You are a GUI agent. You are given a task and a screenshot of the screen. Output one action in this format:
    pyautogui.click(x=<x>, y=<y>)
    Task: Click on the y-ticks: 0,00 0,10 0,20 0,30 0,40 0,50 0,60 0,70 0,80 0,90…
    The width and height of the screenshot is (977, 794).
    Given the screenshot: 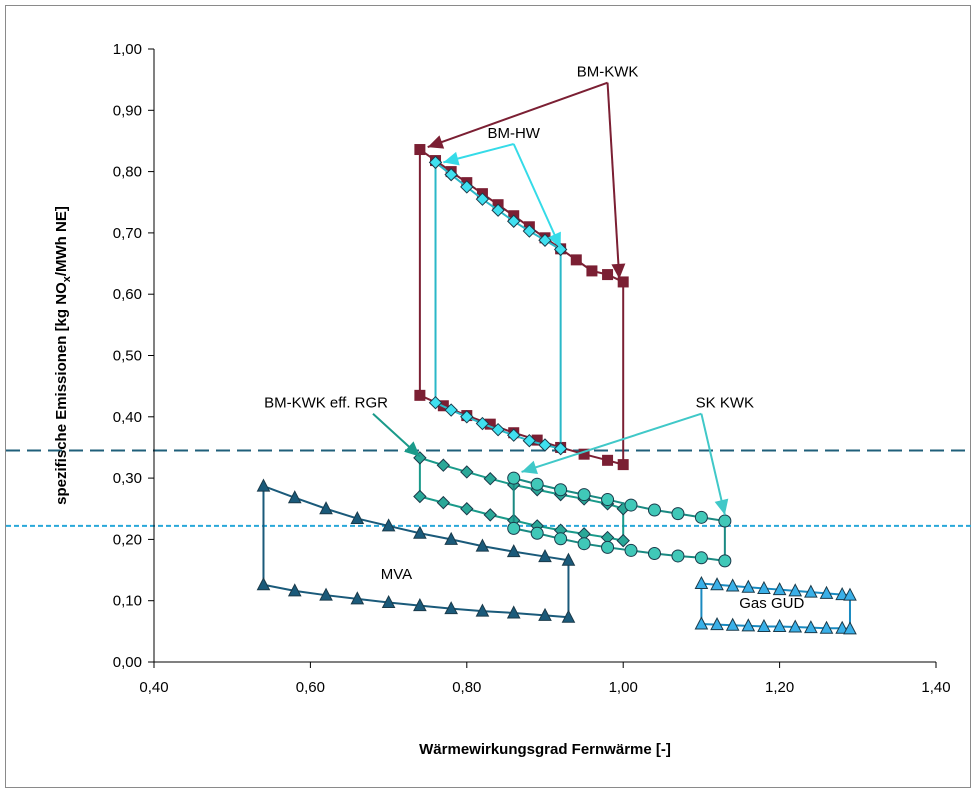 What is the action you would take?
    pyautogui.click(x=133, y=356)
    